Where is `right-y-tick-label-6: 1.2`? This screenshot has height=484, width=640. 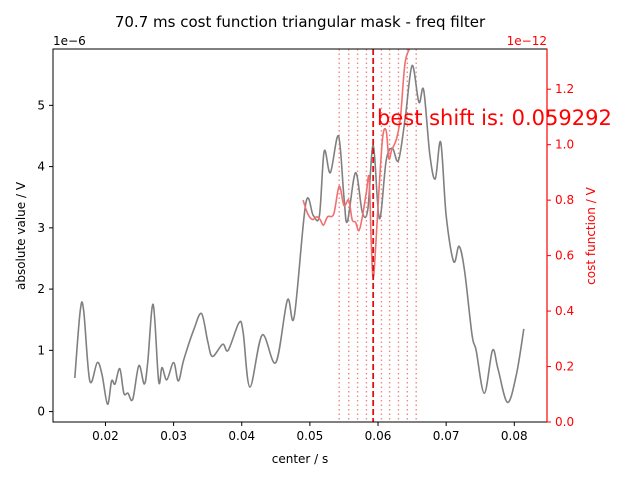
right-y-tick-label-6: 1.2 is located at coordinates (564, 89).